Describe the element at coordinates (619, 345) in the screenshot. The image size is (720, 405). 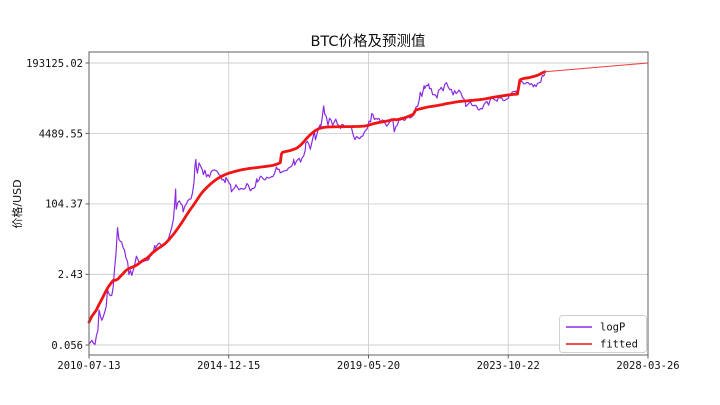
I see `legend-fitted-label: fitted` at that location.